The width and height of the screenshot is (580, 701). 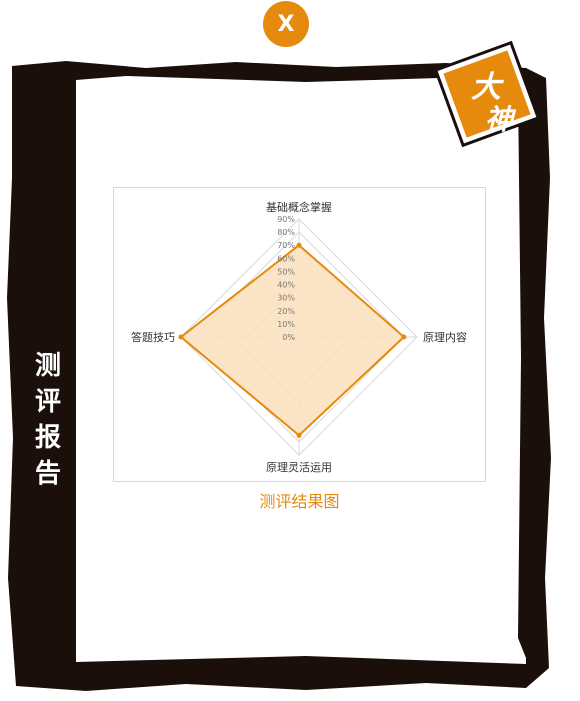 I want to click on close-button: X, so click(x=286, y=24).